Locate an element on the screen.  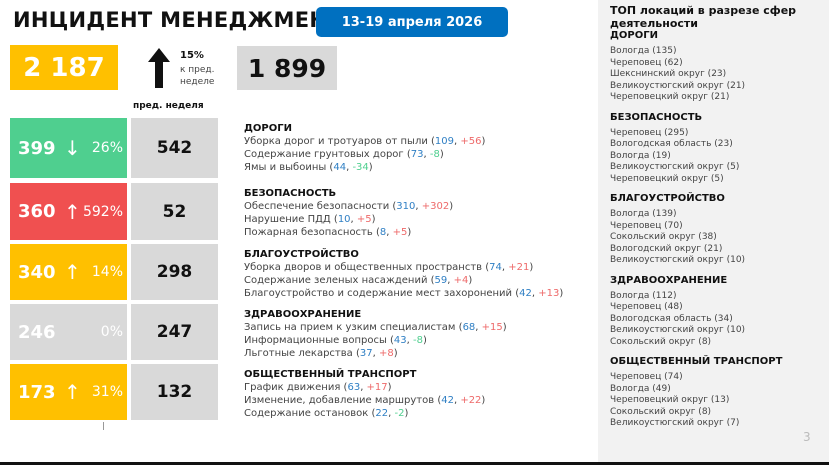
item-delta: +21 is located at coordinates (519, 267).